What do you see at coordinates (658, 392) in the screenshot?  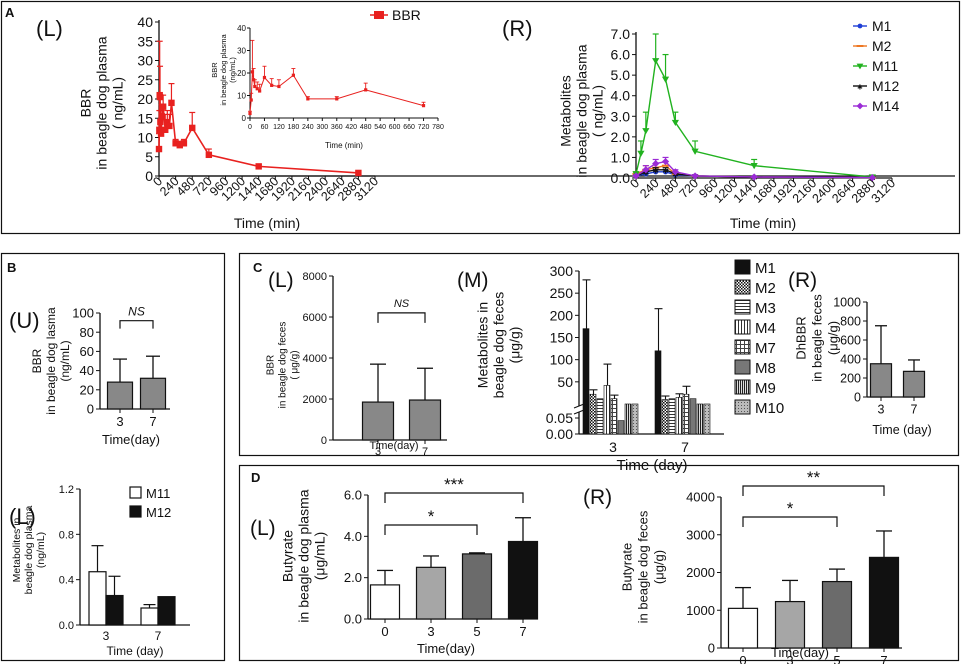 I see `bar-m1-day7` at bounding box center [658, 392].